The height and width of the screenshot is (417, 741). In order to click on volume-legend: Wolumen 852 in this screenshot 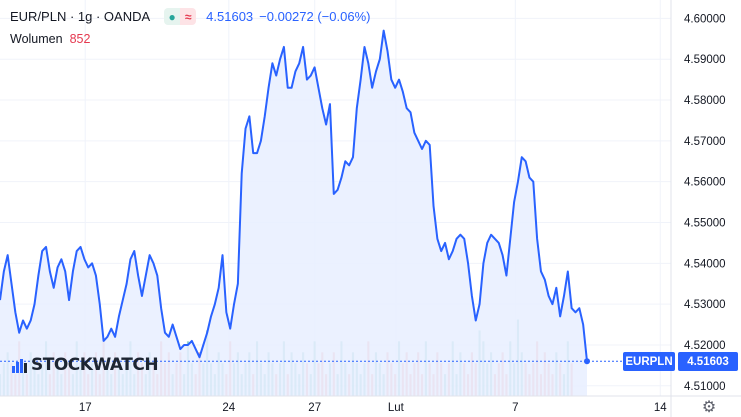, I will do `click(50, 39)`.